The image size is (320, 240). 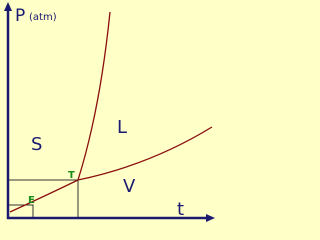 I want to click on y-axis-label: P, so click(x=20, y=16).